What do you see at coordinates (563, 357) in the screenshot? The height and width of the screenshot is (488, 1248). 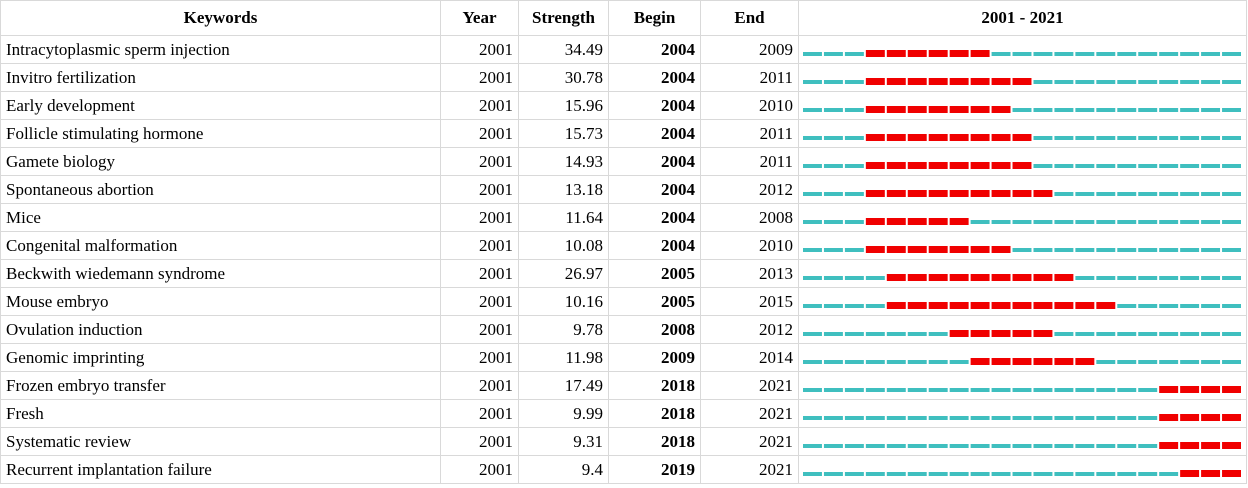 I see `strength-cell: 11.98` at bounding box center [563, 357].